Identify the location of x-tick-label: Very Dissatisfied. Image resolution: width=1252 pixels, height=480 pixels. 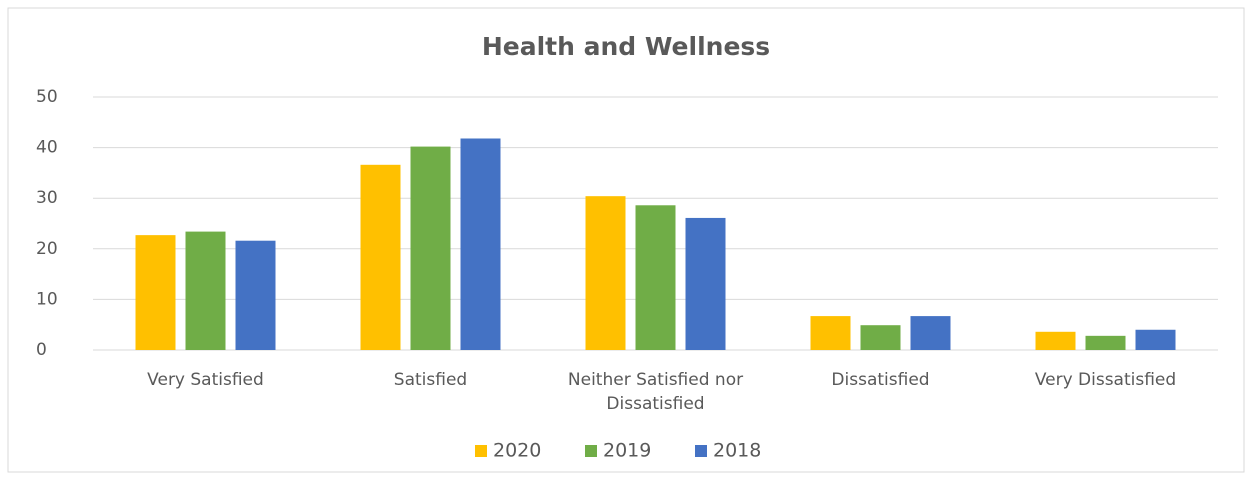
(1105, 380).